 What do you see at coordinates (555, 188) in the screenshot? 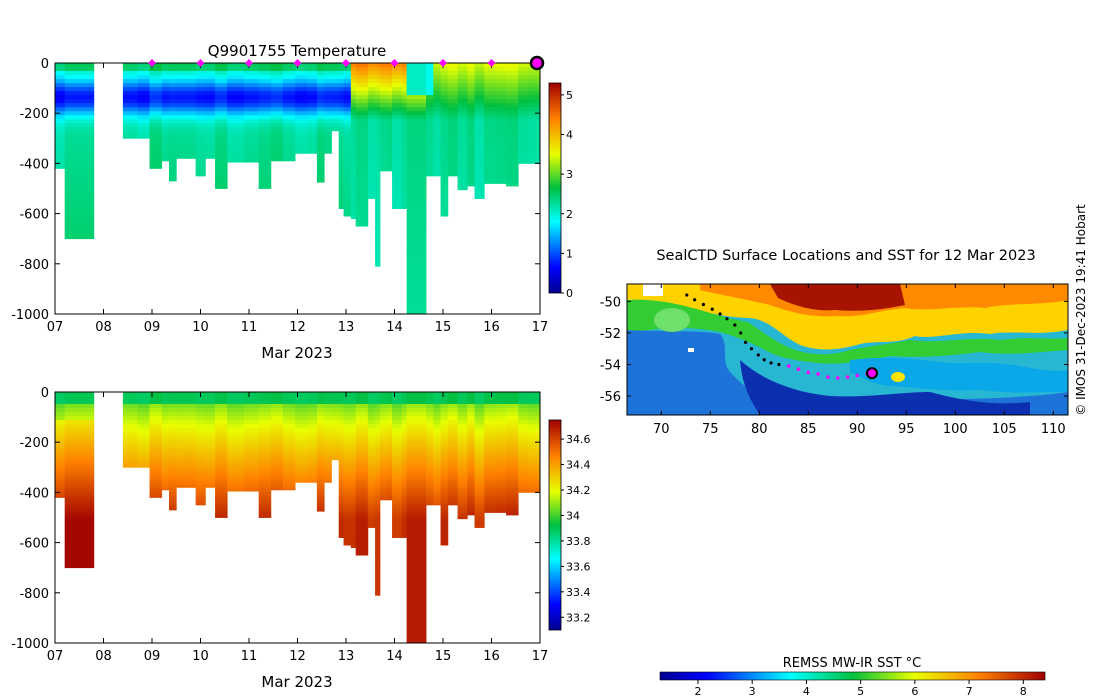
I see `temperature-colorbar` at bounding box center [555, 188].